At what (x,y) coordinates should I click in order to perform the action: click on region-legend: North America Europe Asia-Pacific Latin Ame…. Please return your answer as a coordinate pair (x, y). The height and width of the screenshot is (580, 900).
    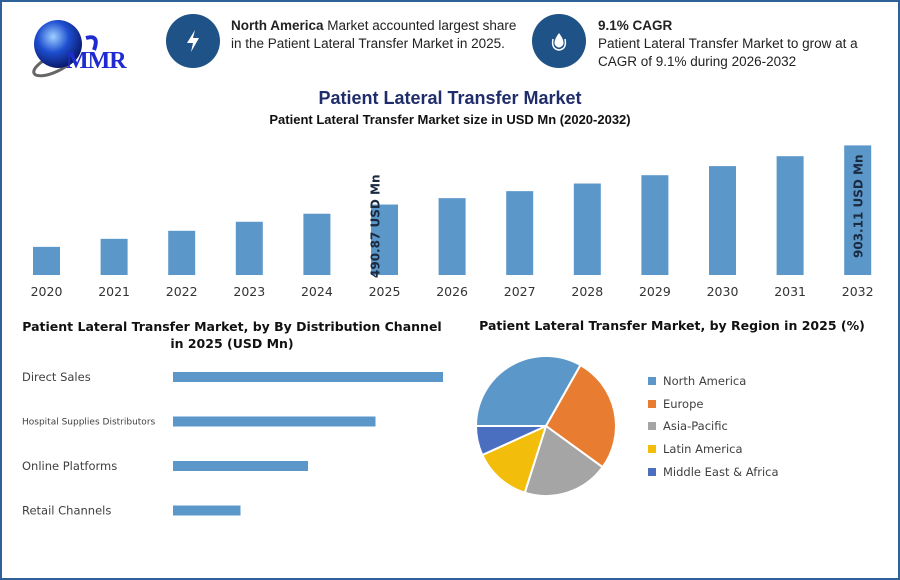
    Looking at the image, I should click on (713, 426).